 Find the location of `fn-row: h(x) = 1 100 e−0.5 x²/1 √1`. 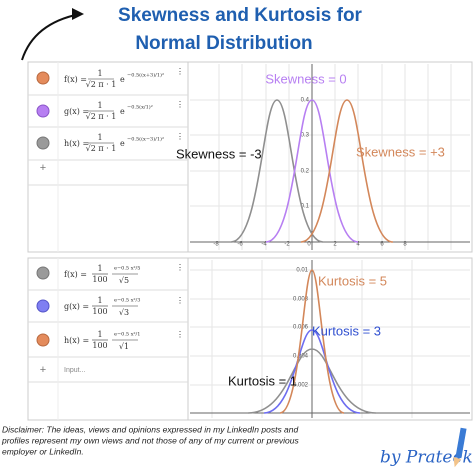

fn-row: h(x) = 1 100 e−0.5 x²/1 √1 is located at coordinates (102, 340).